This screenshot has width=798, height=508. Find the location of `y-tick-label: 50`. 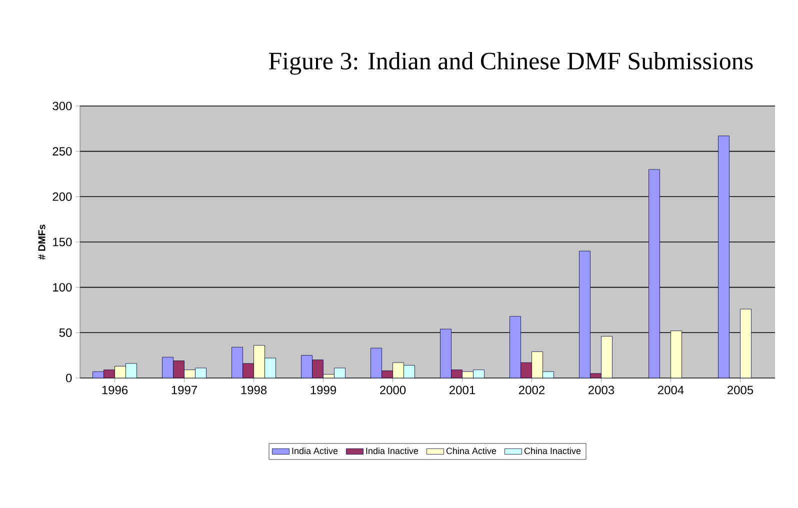

y-tick-label: 50 is located at coordinates (65, 332).